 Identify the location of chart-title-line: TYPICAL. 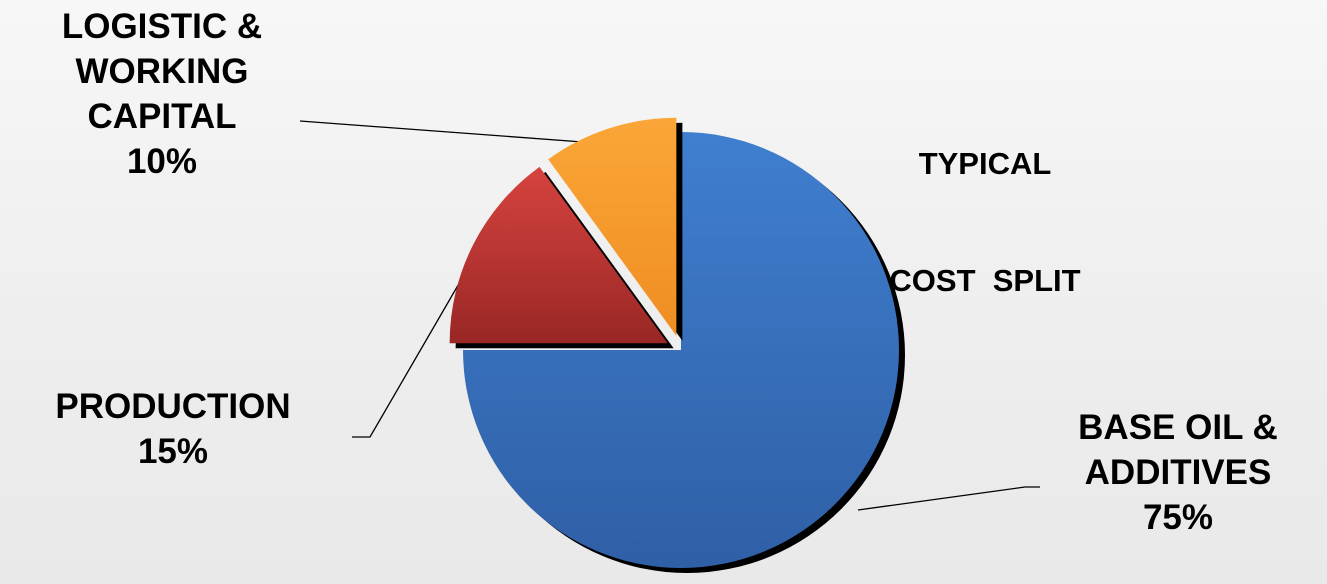
(985, 163).